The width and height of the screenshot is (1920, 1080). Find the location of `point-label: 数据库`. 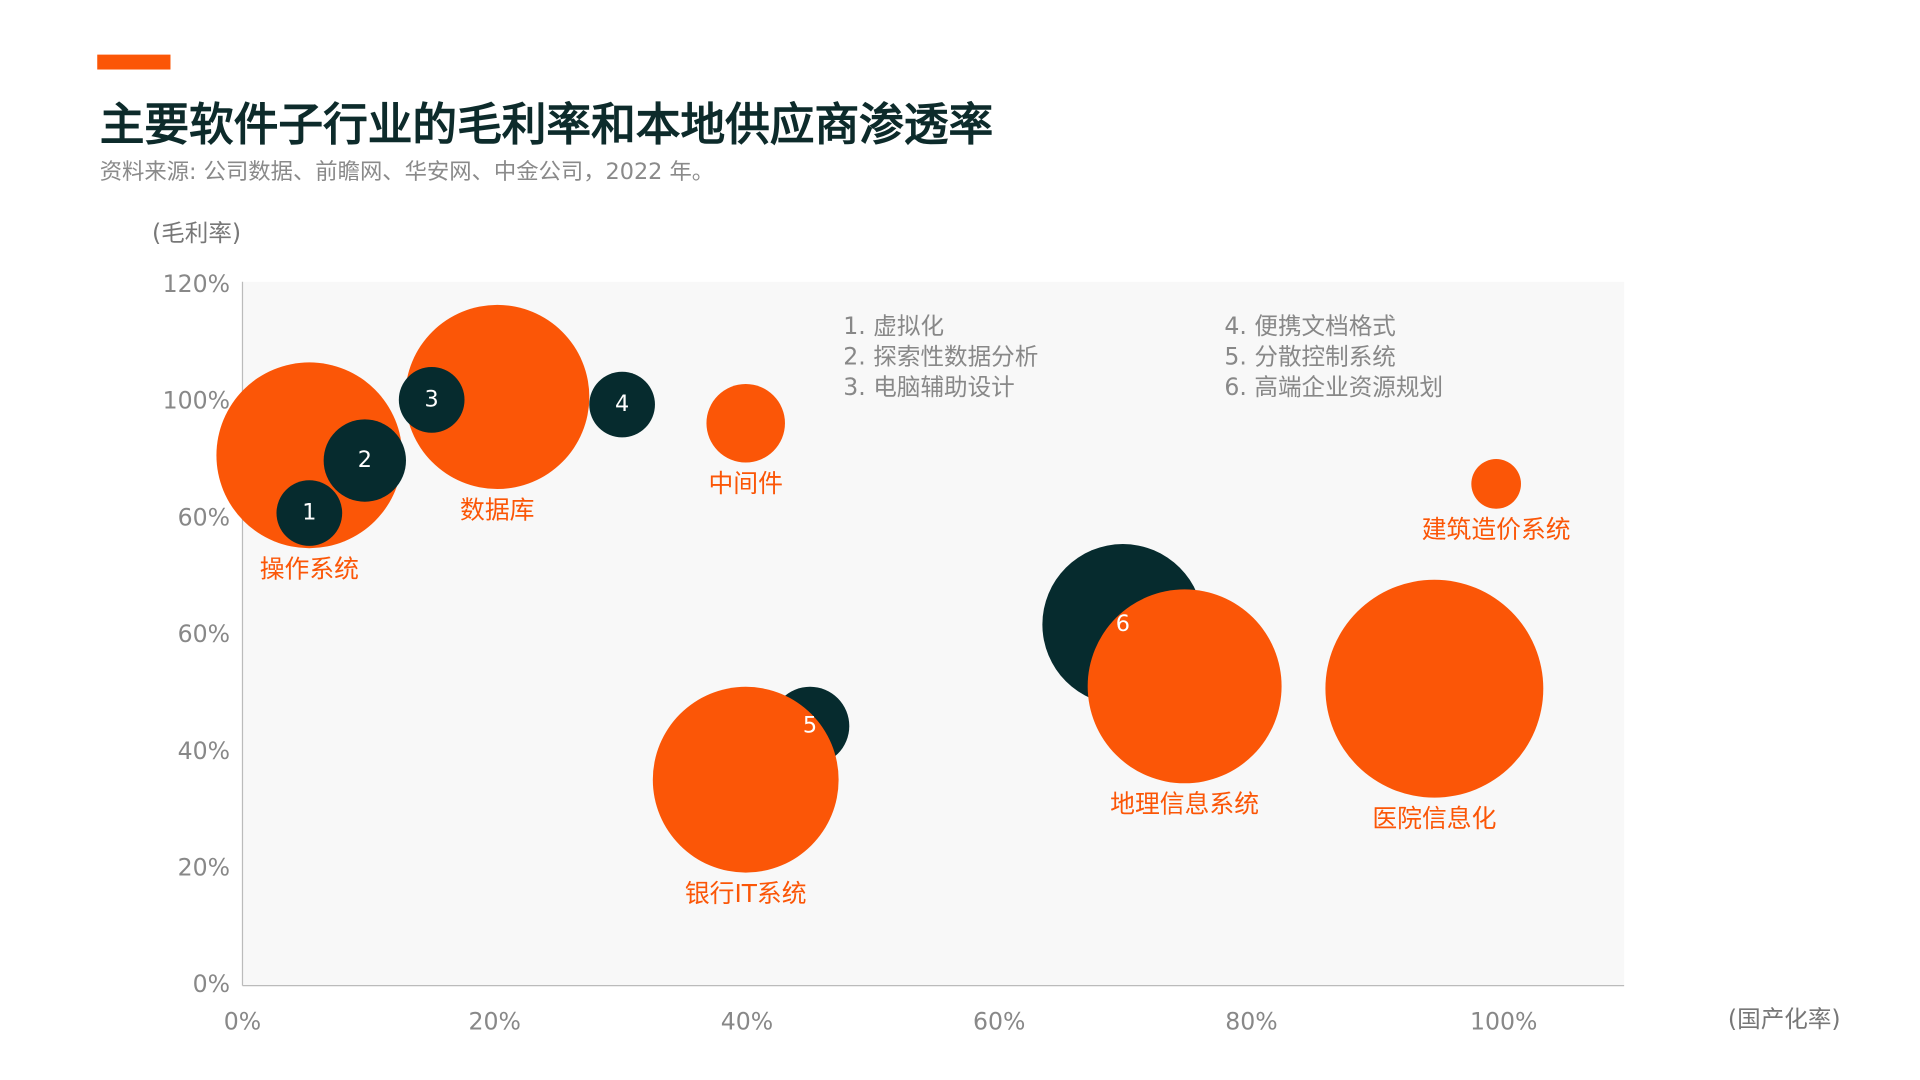

point-label: 数据库 is located at coordinates (497, 509).